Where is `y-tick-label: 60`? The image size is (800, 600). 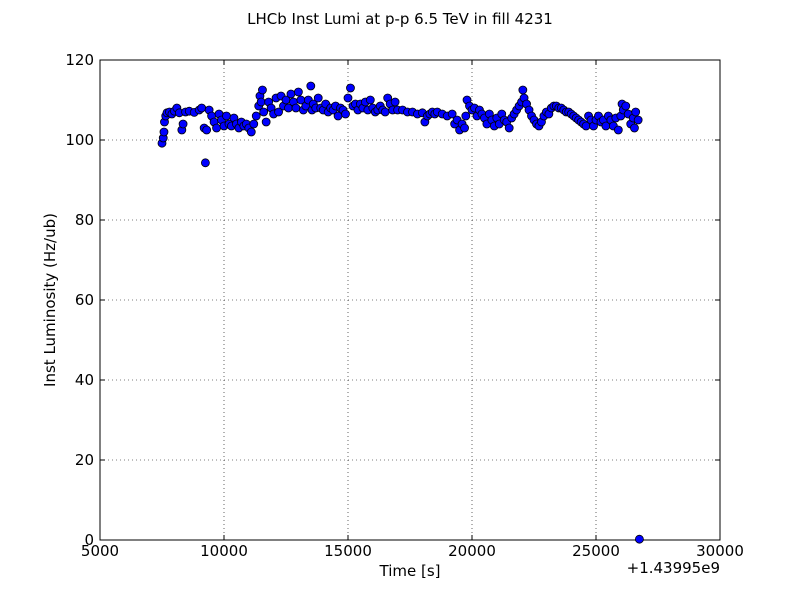 y-tick-label: 60 is located at coordinates (84, 300).